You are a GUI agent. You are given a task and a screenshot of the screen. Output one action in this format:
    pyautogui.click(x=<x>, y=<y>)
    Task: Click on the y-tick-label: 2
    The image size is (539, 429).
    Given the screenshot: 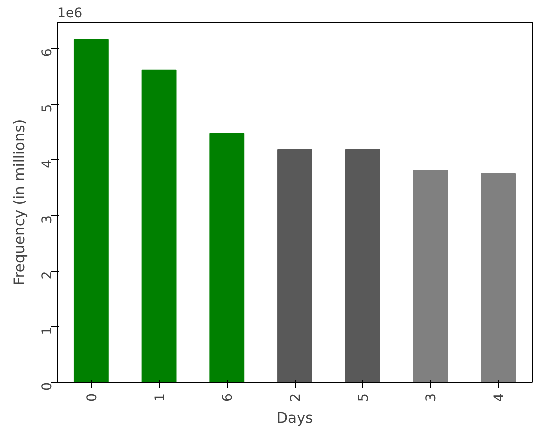 What is the action you would take?
    pyautogui.click(x=48, y=275)
    